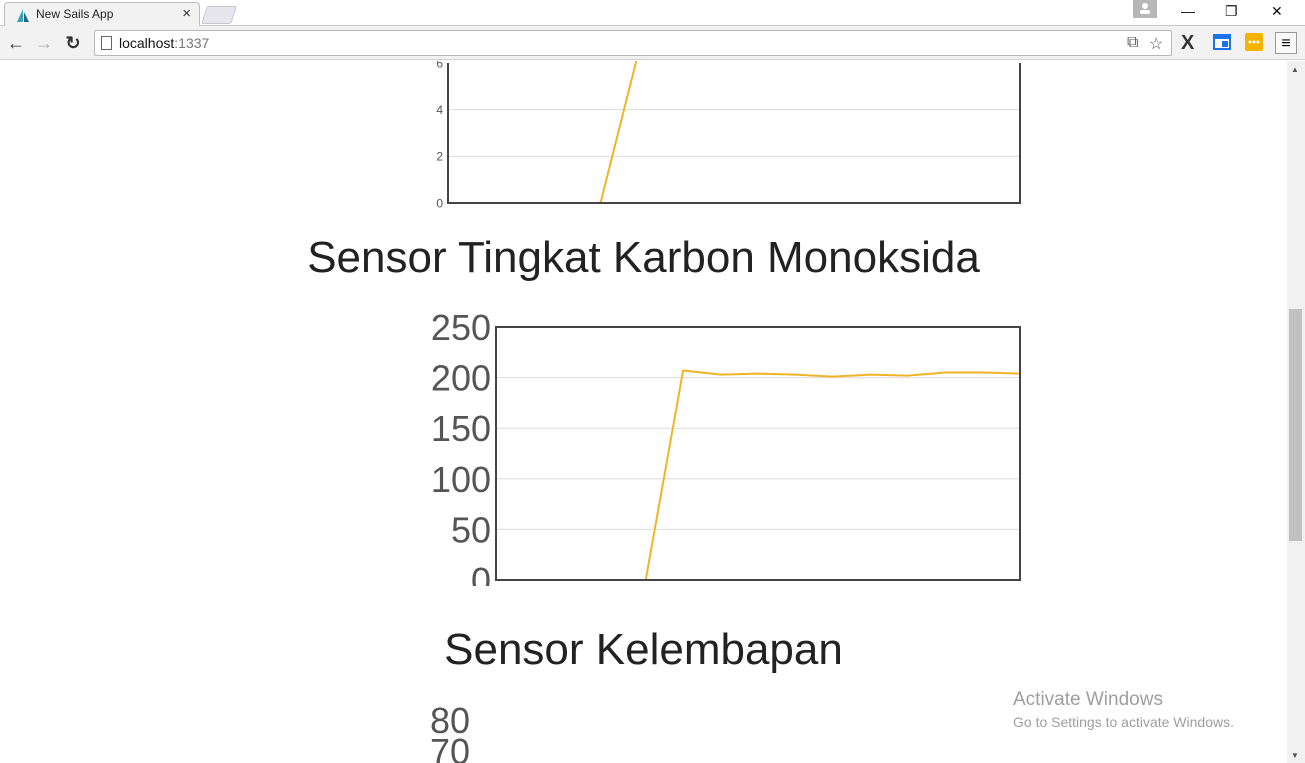  Describe the element at coordinates (1222, 42) in the screenshot. I see `extension-window-icon` at that location.